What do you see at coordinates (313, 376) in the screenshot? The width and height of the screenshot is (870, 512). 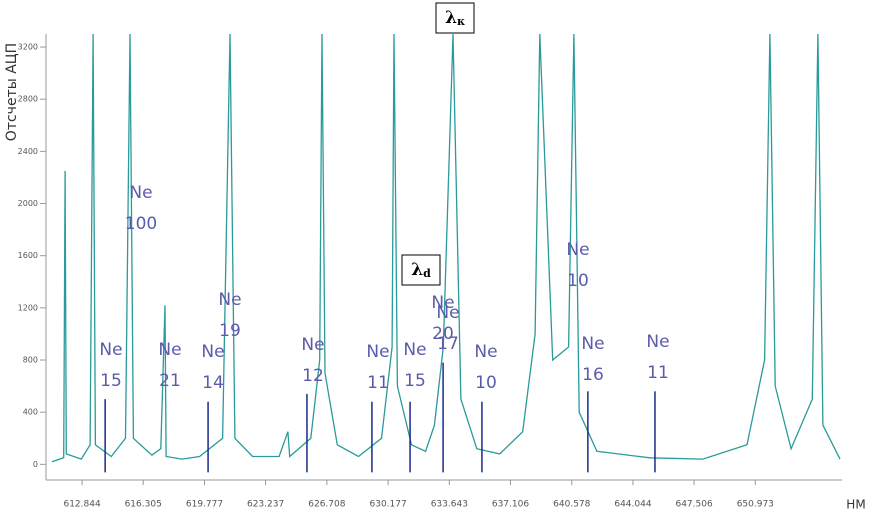 I see `annotation: 12` at bounding box center [313, 376].